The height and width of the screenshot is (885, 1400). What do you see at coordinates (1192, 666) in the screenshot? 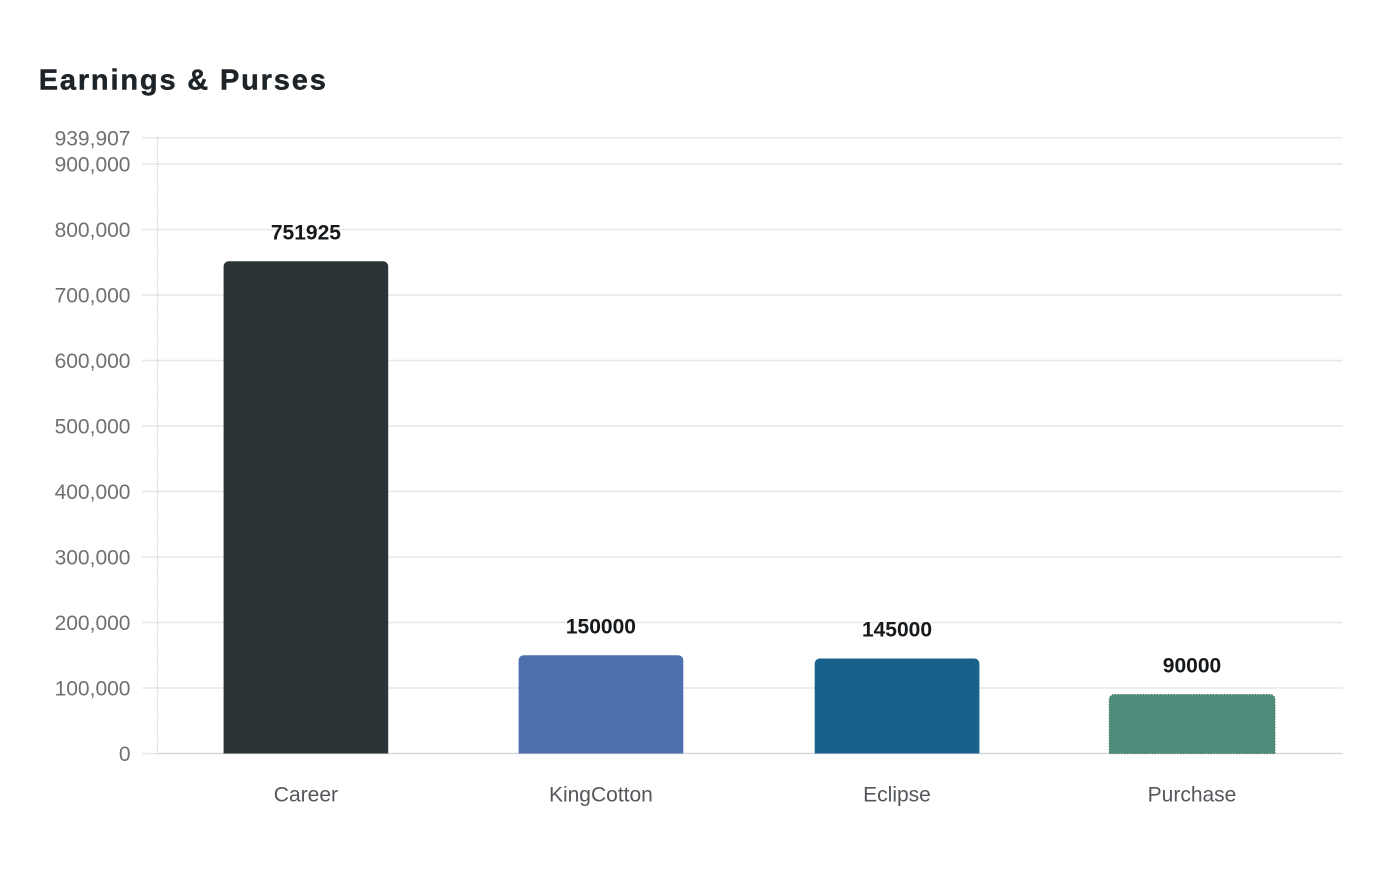
I see `svg-text: 90000` at bounding box center [1192, 666].